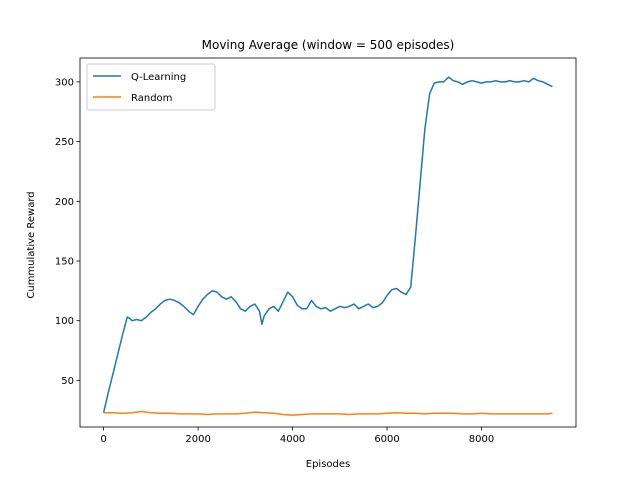  I want to click on x-axis: 0 2000 4000 6000 8000, so click(297, 436).